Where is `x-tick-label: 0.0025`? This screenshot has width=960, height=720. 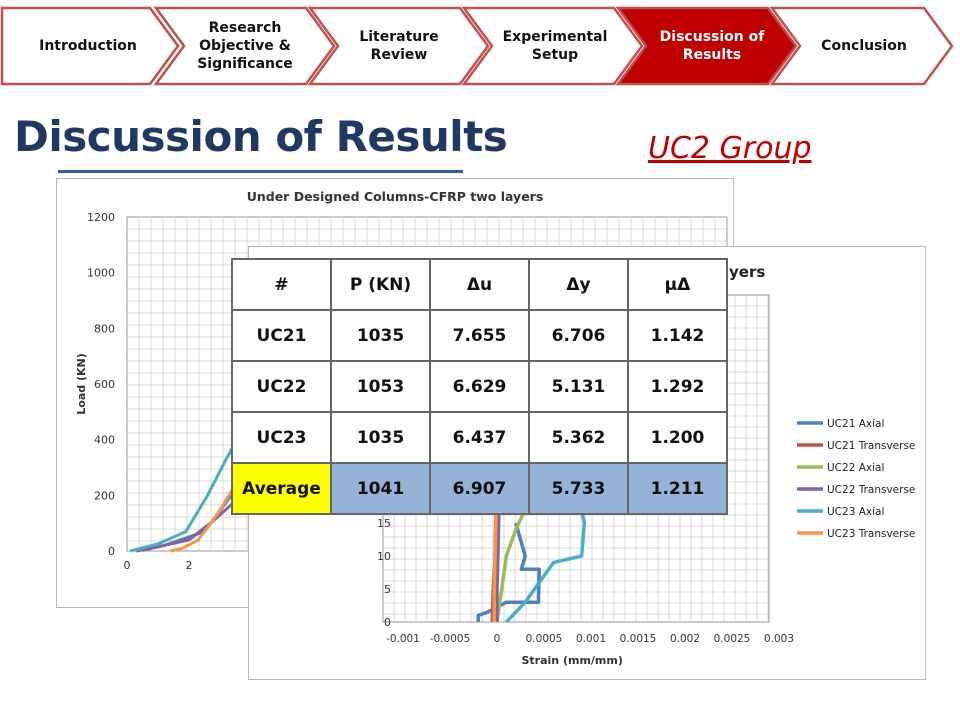
x-tick-label: 0.0025 is located at coordinates (732, 639).